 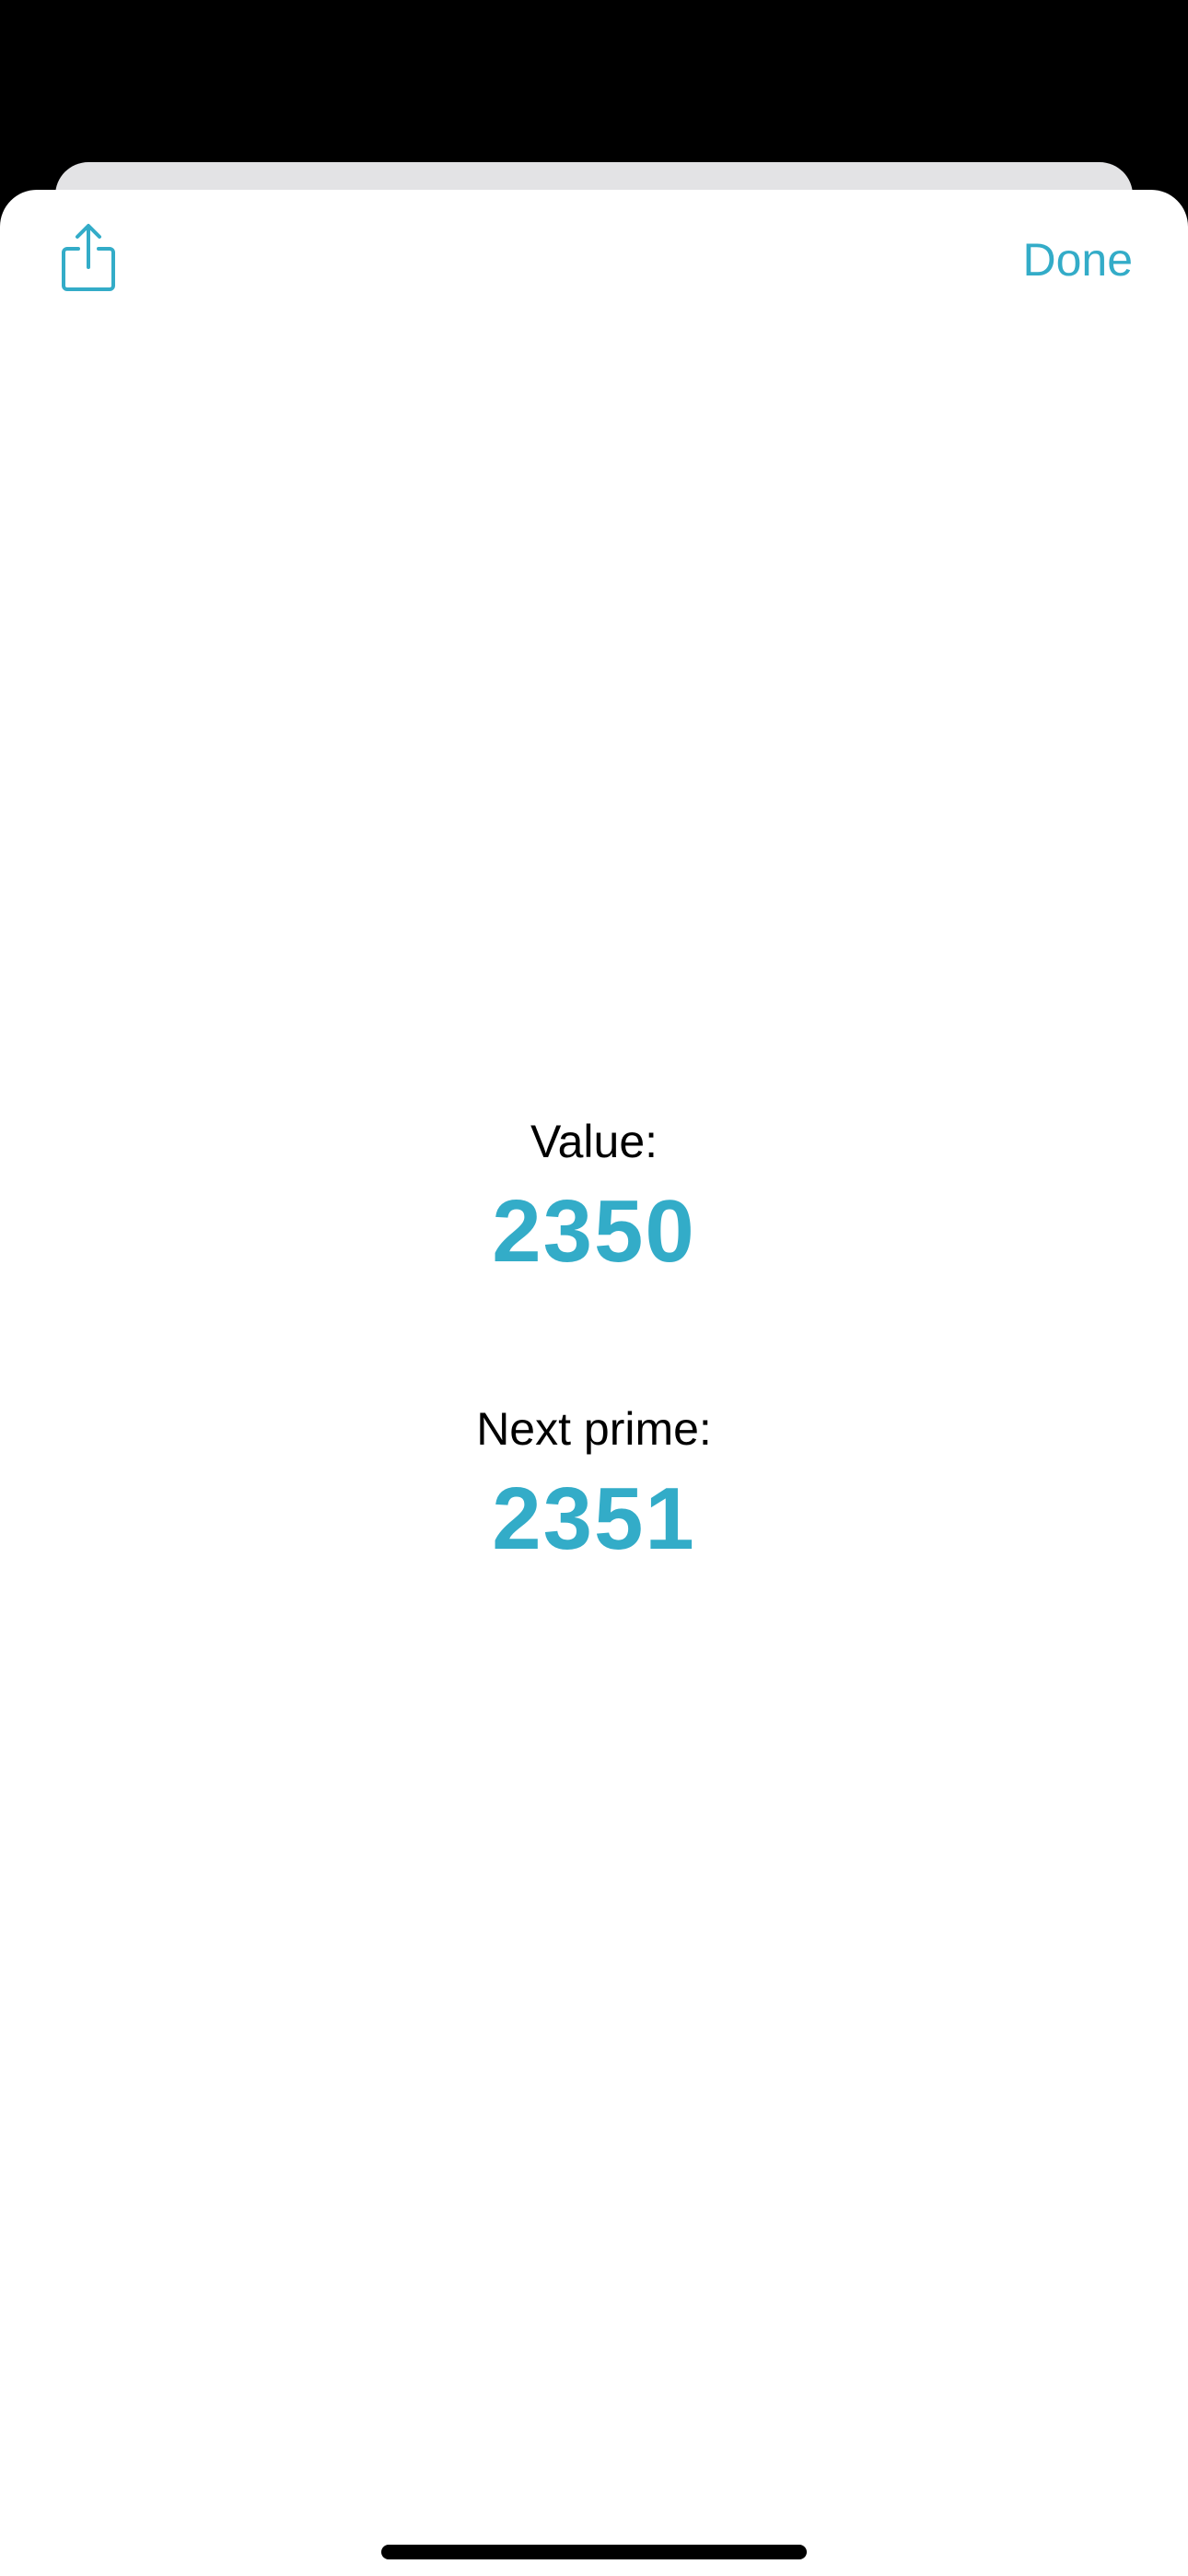 I want to click on share-button, so click(x=88, y=258).